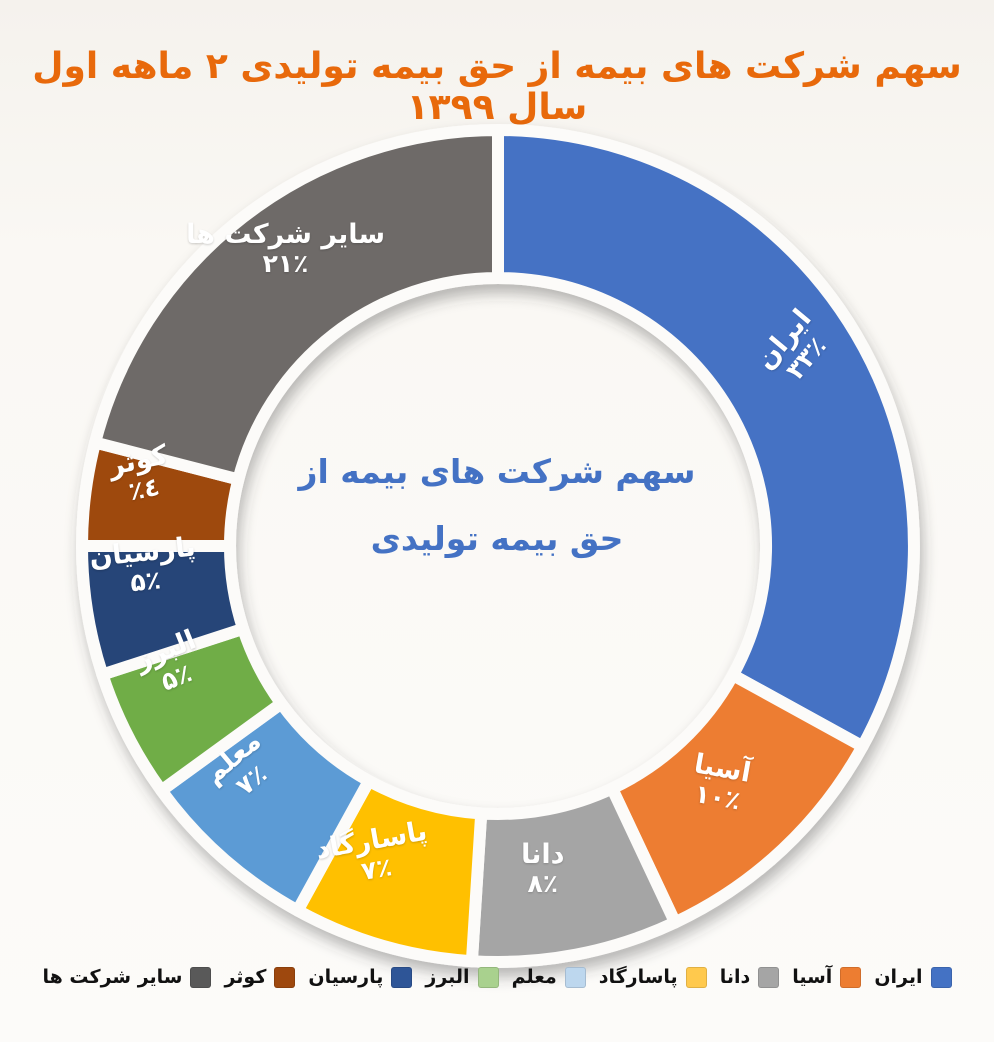  I want to click on legend-item-alborz: البرز, so click(462, 977).